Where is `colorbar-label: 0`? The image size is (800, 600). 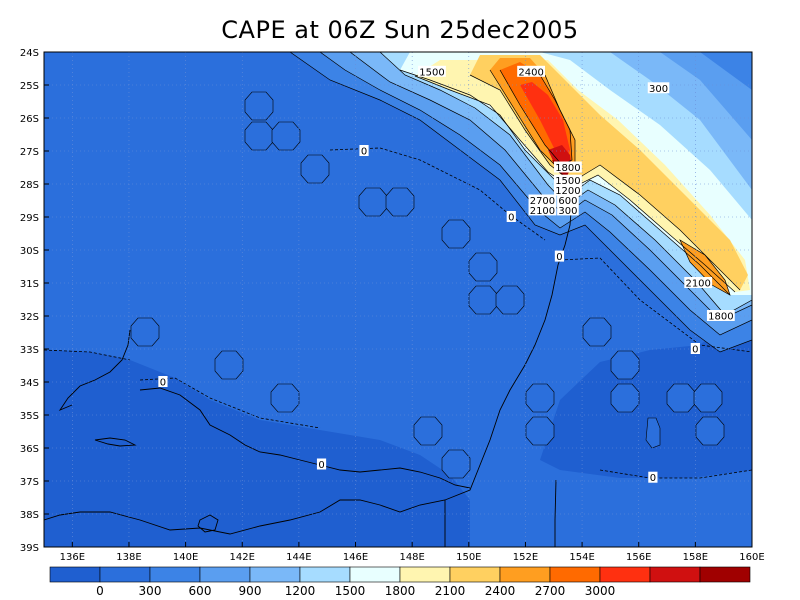 colorbar-label: 0 is located at coordinates (100, 591).